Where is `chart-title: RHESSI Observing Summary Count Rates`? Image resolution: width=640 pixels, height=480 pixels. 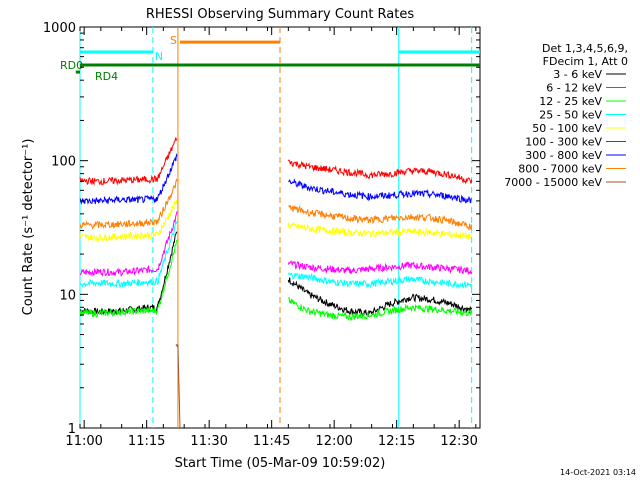
chart-title: RHESSI Observing Summary Count Rates is located at coordinates (280, 14).